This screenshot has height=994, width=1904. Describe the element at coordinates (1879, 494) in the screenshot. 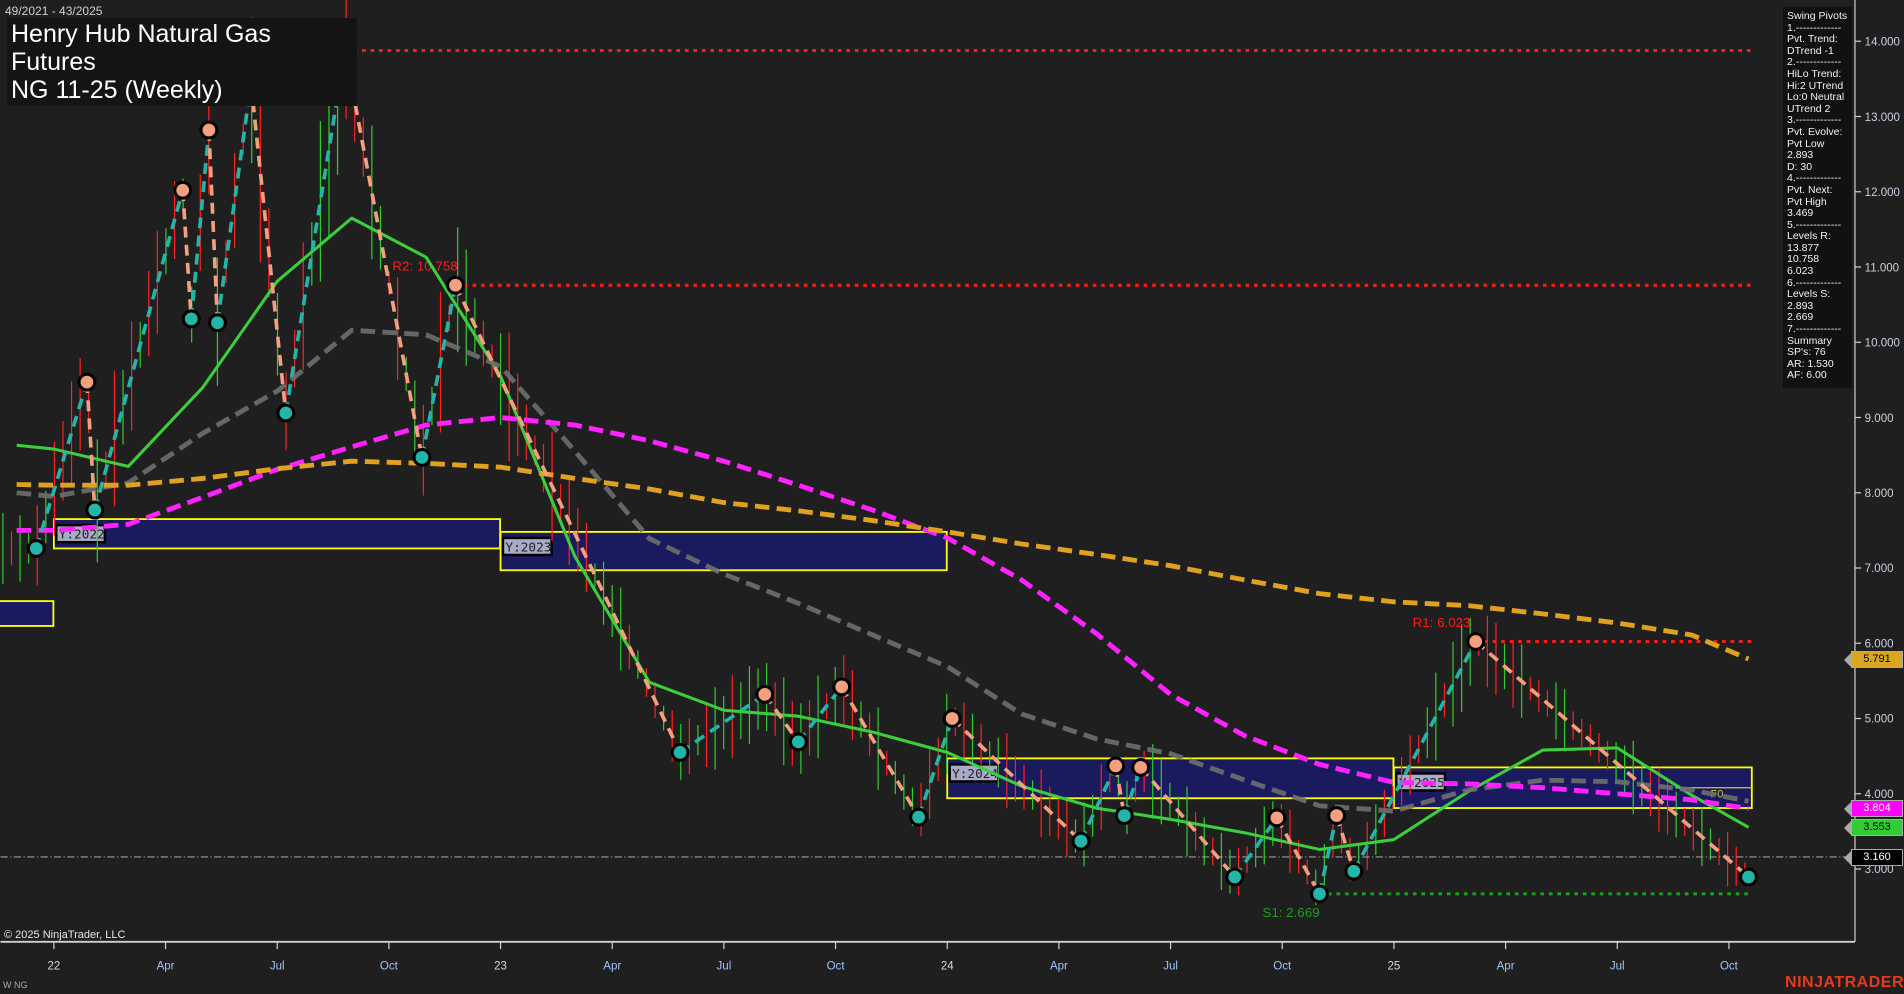

I see `price-tick-label: 8.000` at that location.